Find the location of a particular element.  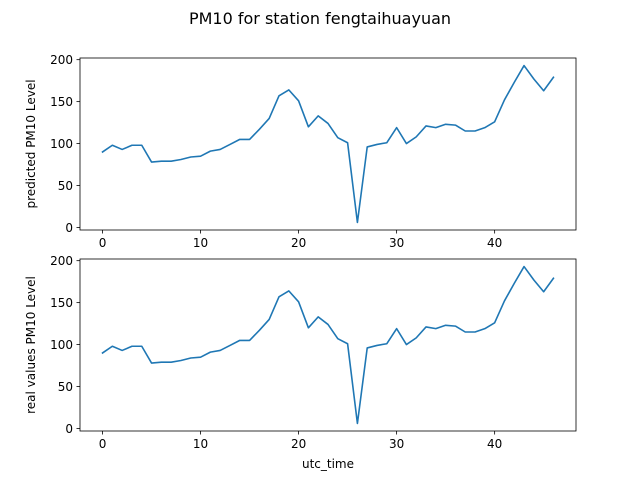

predicted-x-tick-label: 40 is located at coordinates (494, 243).